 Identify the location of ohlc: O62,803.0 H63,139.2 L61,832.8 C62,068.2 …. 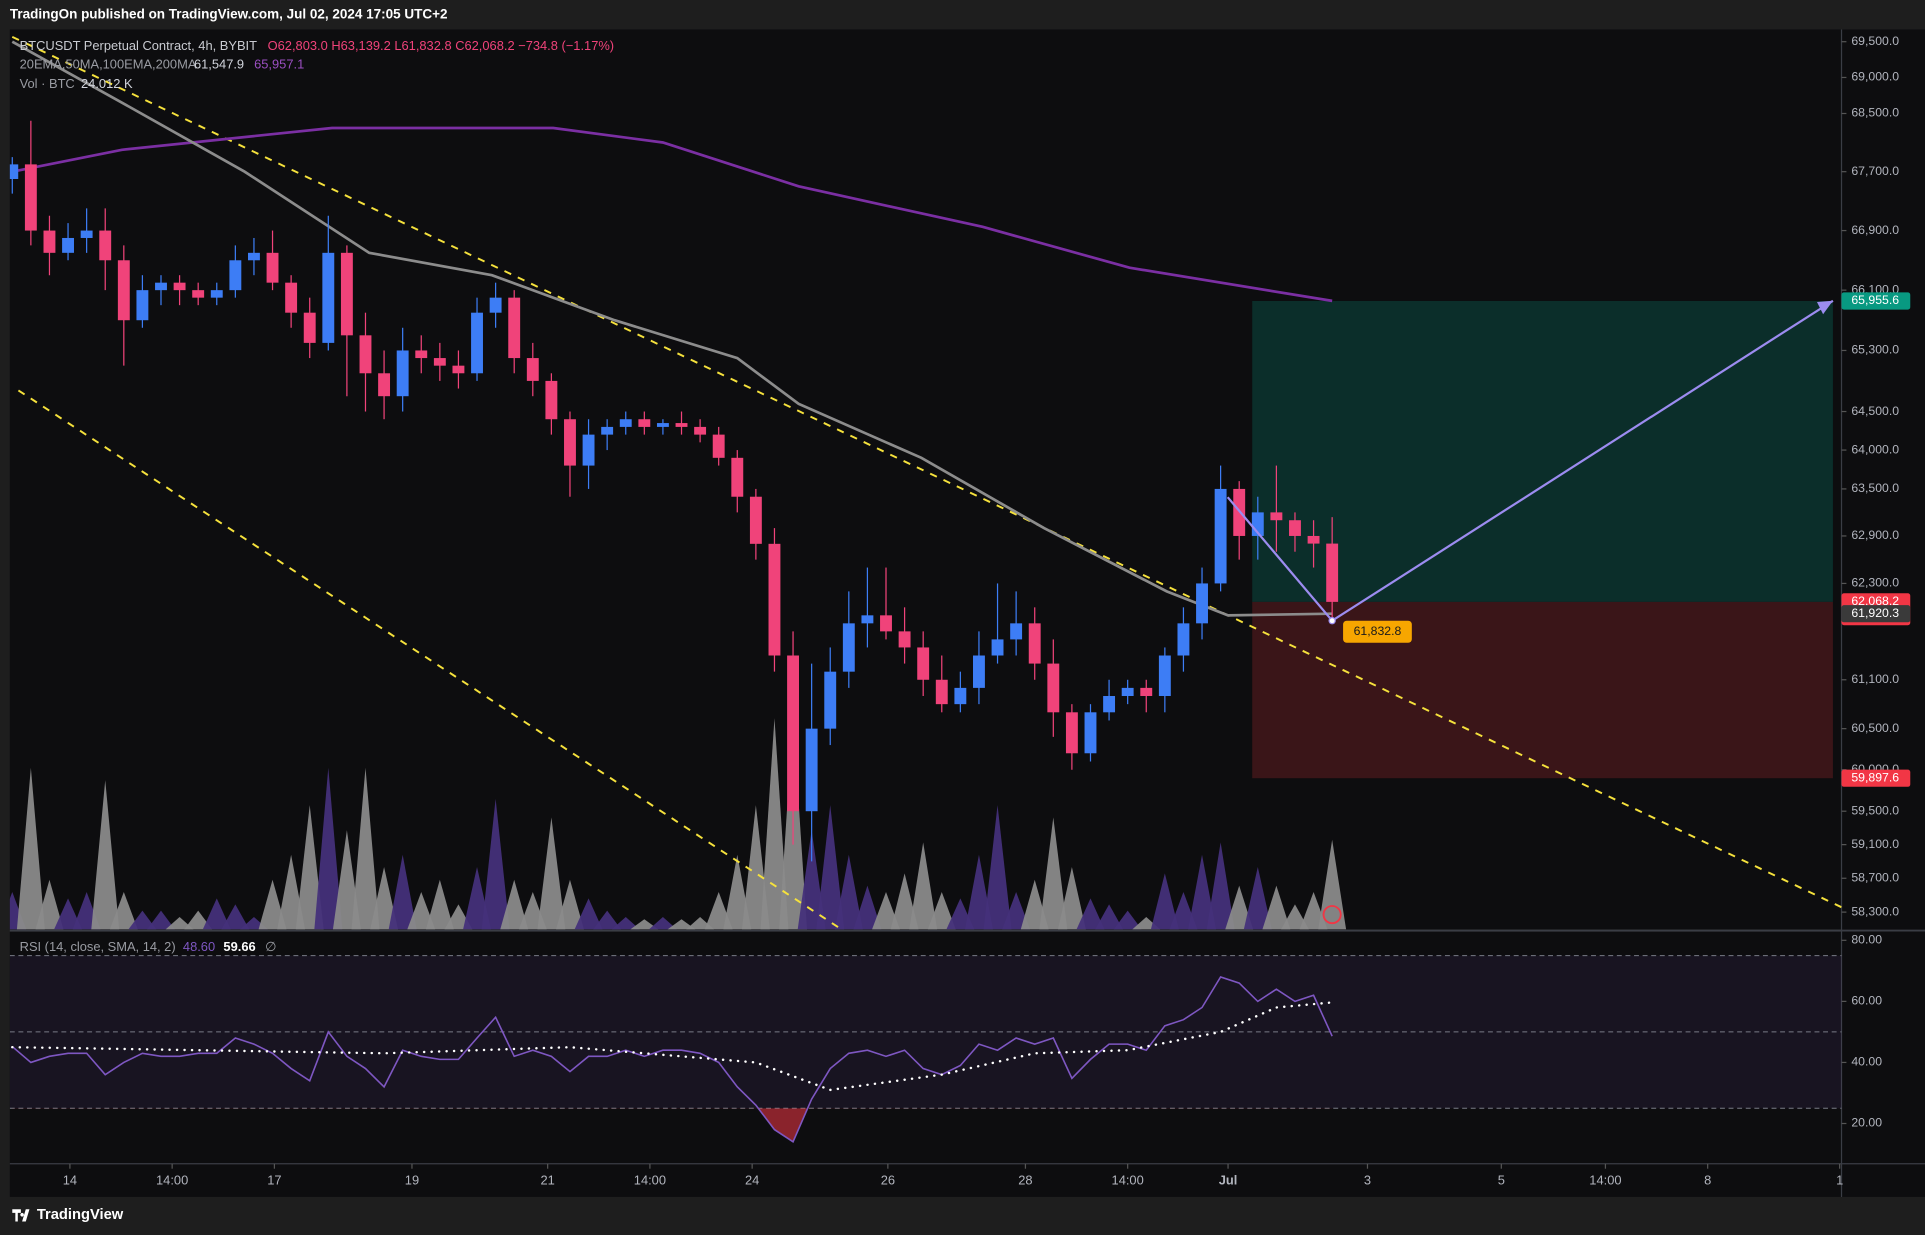
(441, 45).